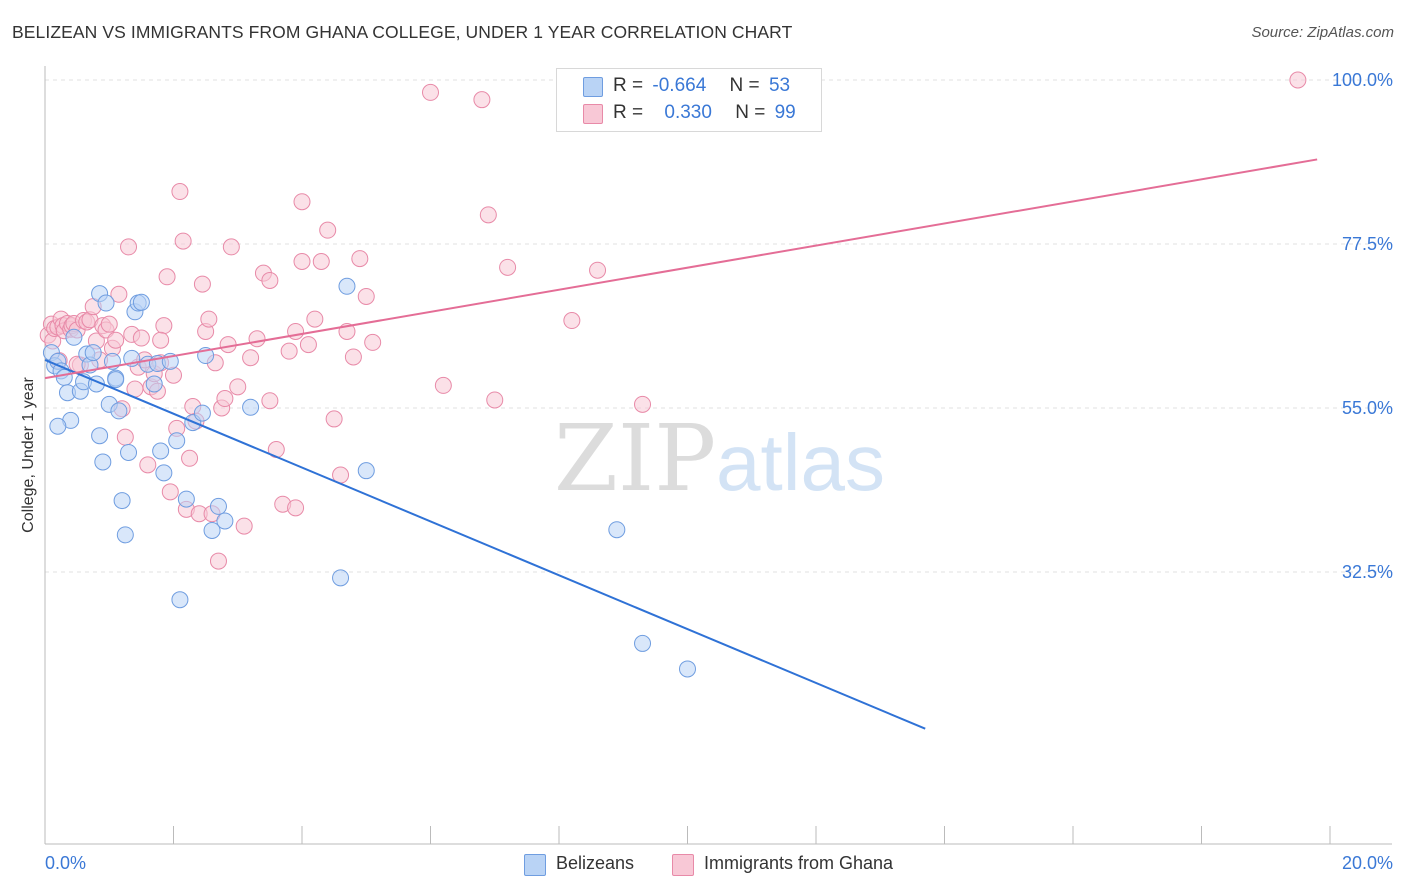 Image resolution: width=1406 pixels, height=892 pixels. Describe the element at coordinates (1362, 80) in the screenshot. I see `y-tick-label: 100.0%` at that location.